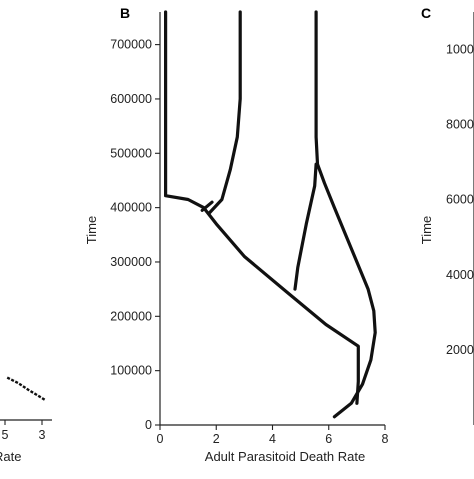 Image resolution: width=474 pixels, height=479 pixels. What do you see at coordinates (131, 262) in the screenshot?
I see `panel-b-y-tick-label: 300000` at bounding box center [131, 262].